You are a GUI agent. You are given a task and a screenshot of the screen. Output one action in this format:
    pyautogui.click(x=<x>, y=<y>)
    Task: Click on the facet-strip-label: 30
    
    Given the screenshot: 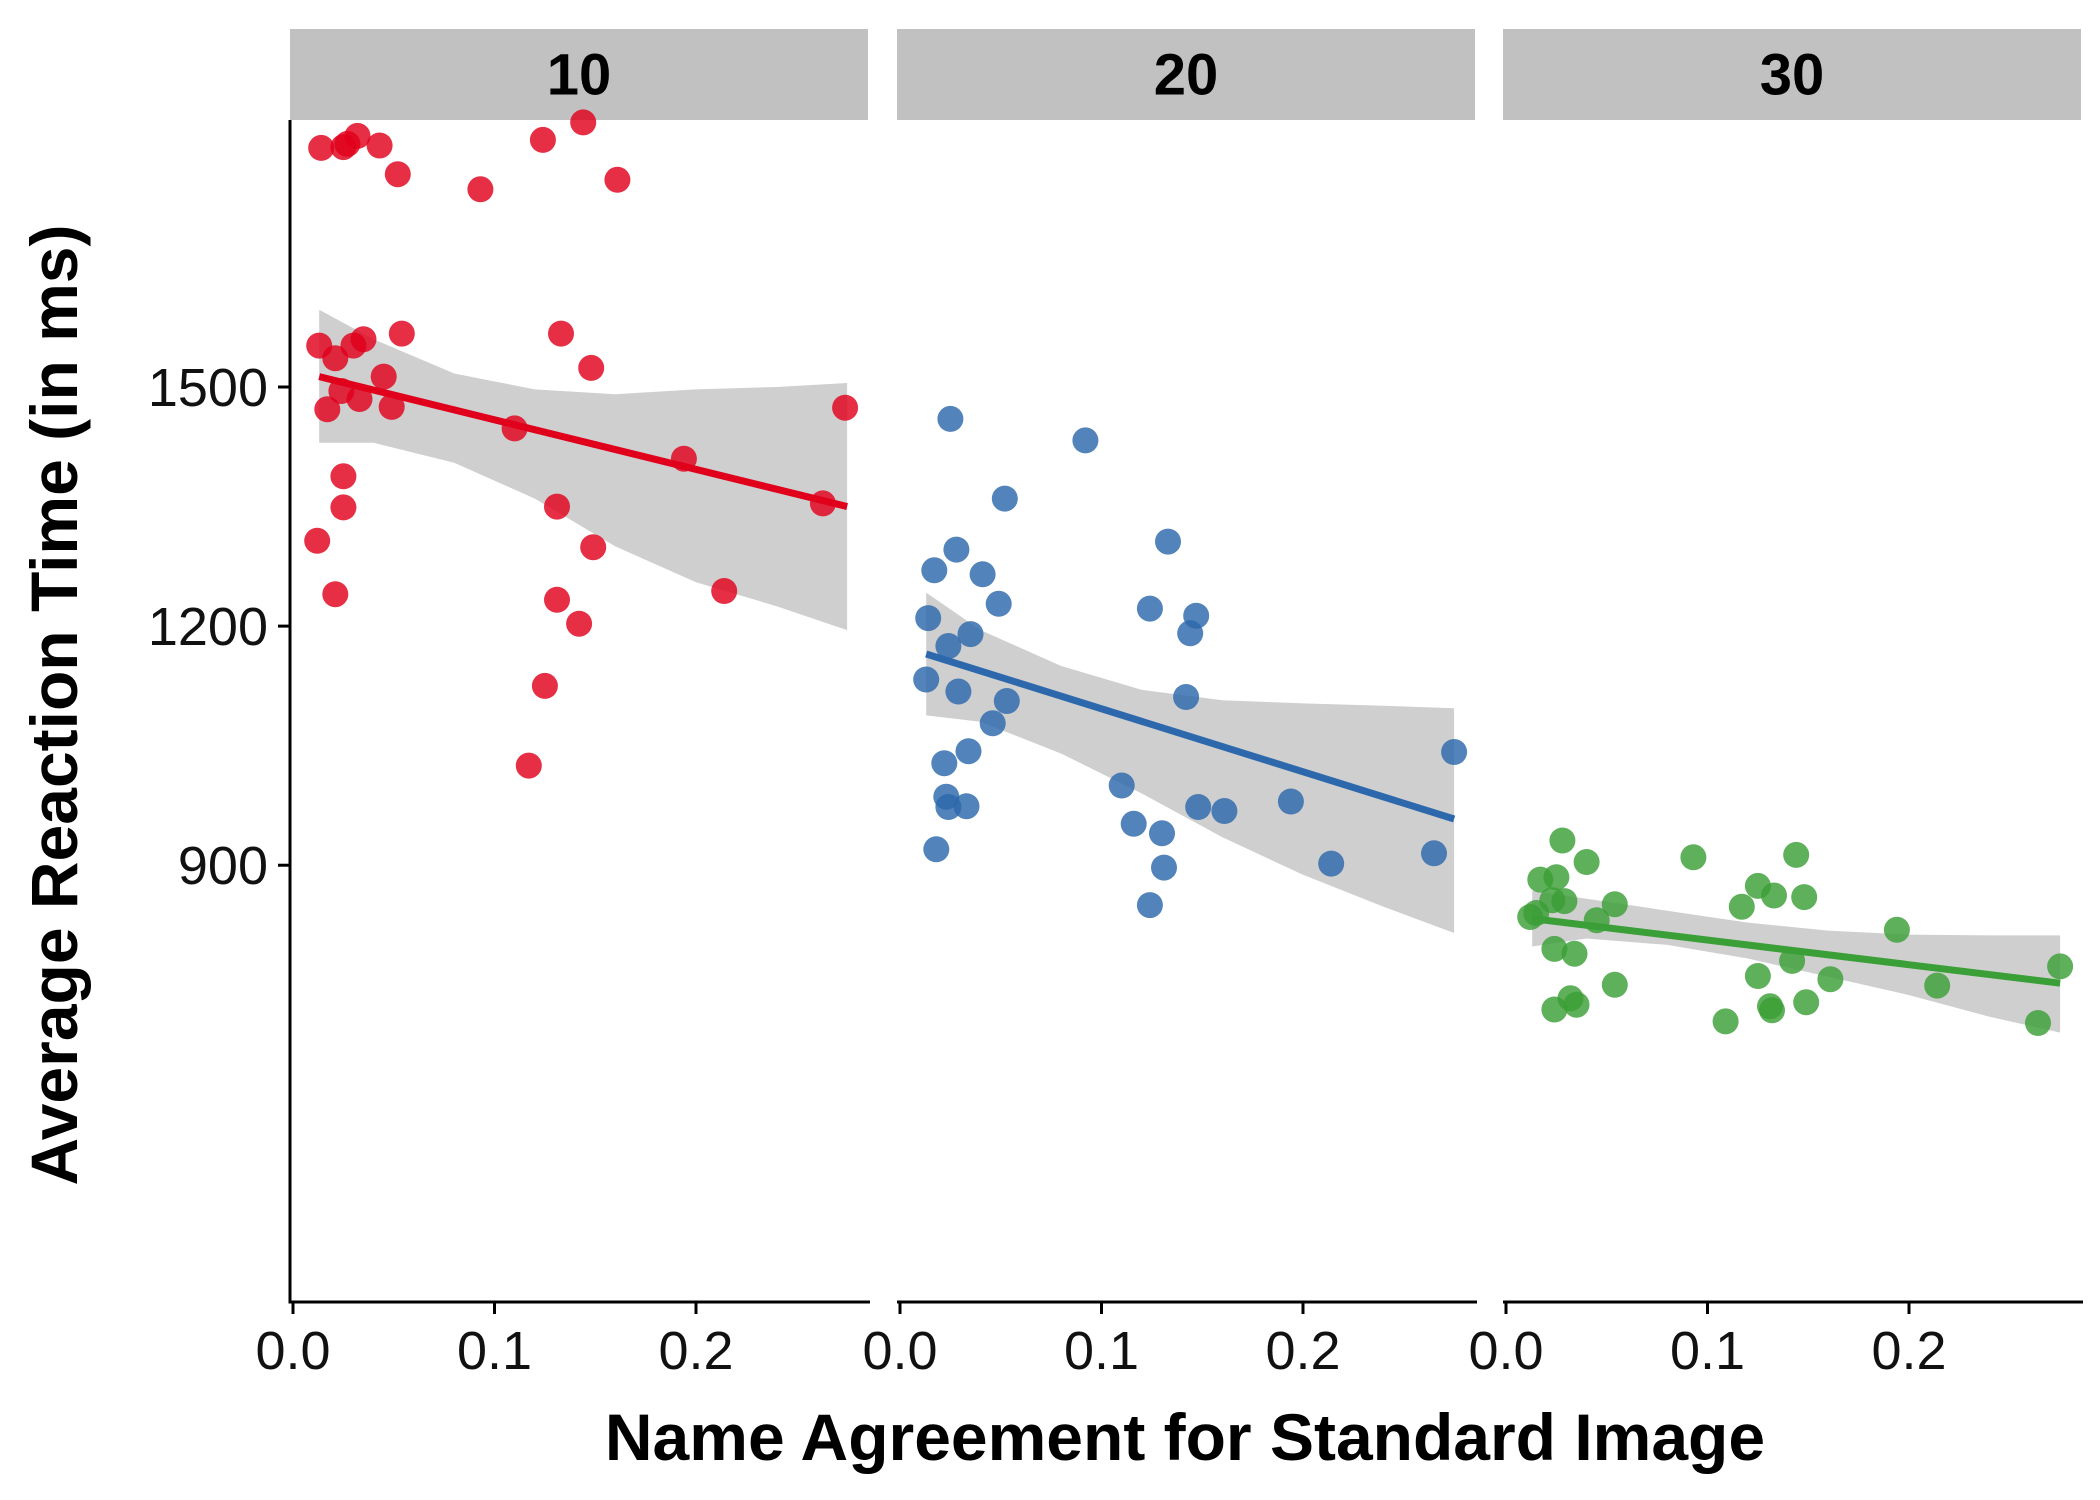 What is the action you would take?
    pyautogui.click(x=1792, y=75)
    